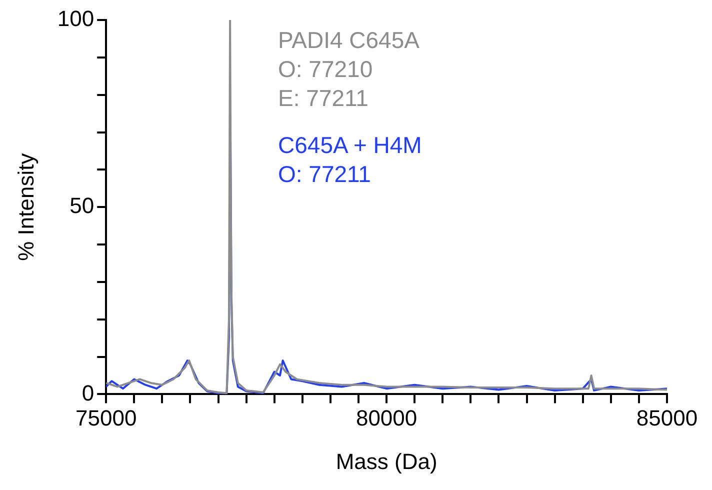  Describe the element at coordinates (387, 461) in the screenshot. I see `x-axis-title: Mass (Da)` at that location.